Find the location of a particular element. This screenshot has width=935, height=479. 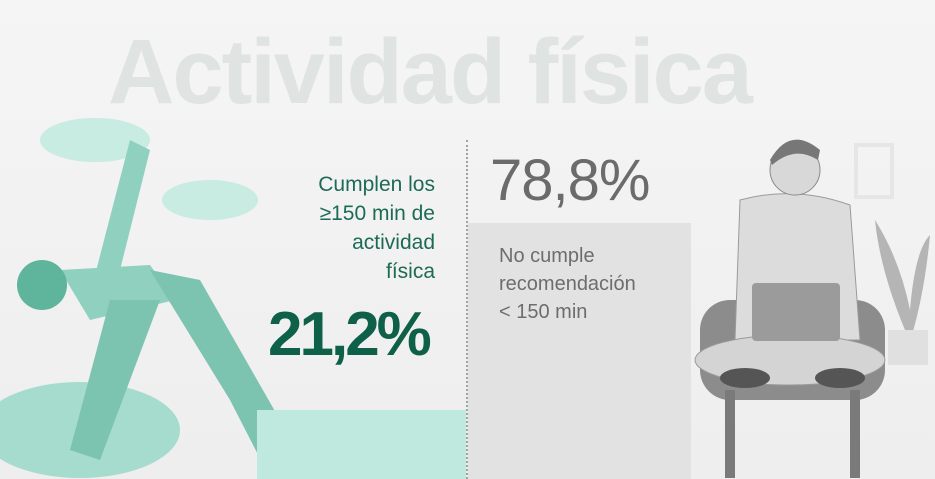

page-title: Actividad física is located at coordinates (430, 72).